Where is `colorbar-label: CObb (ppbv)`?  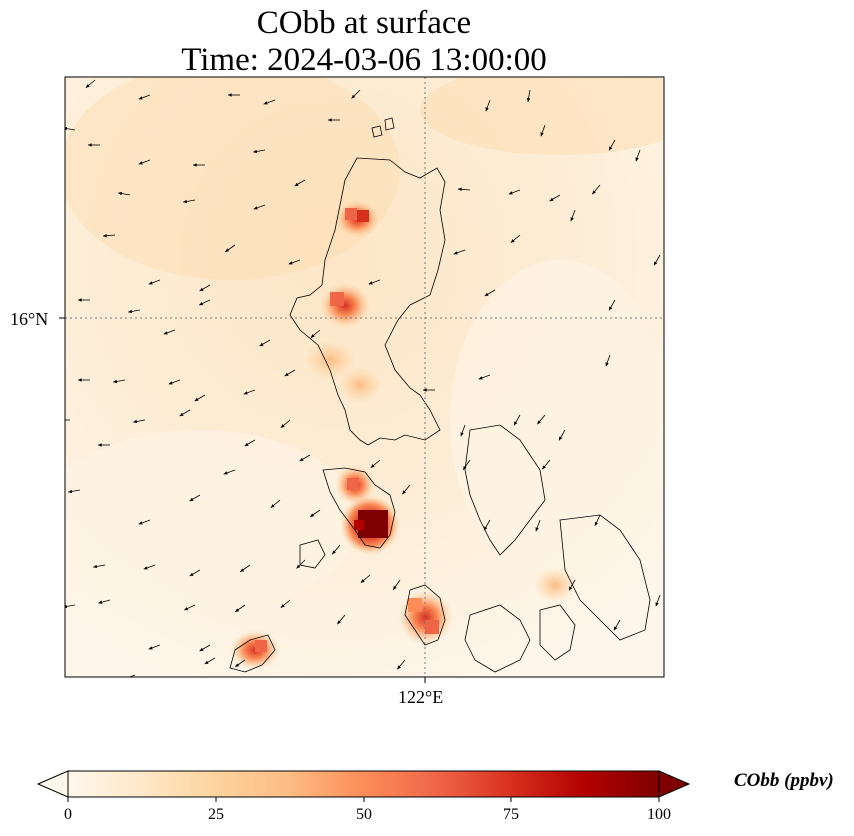 colorbar-label: CObb (ppbv) is located at coordinates (784, 780).